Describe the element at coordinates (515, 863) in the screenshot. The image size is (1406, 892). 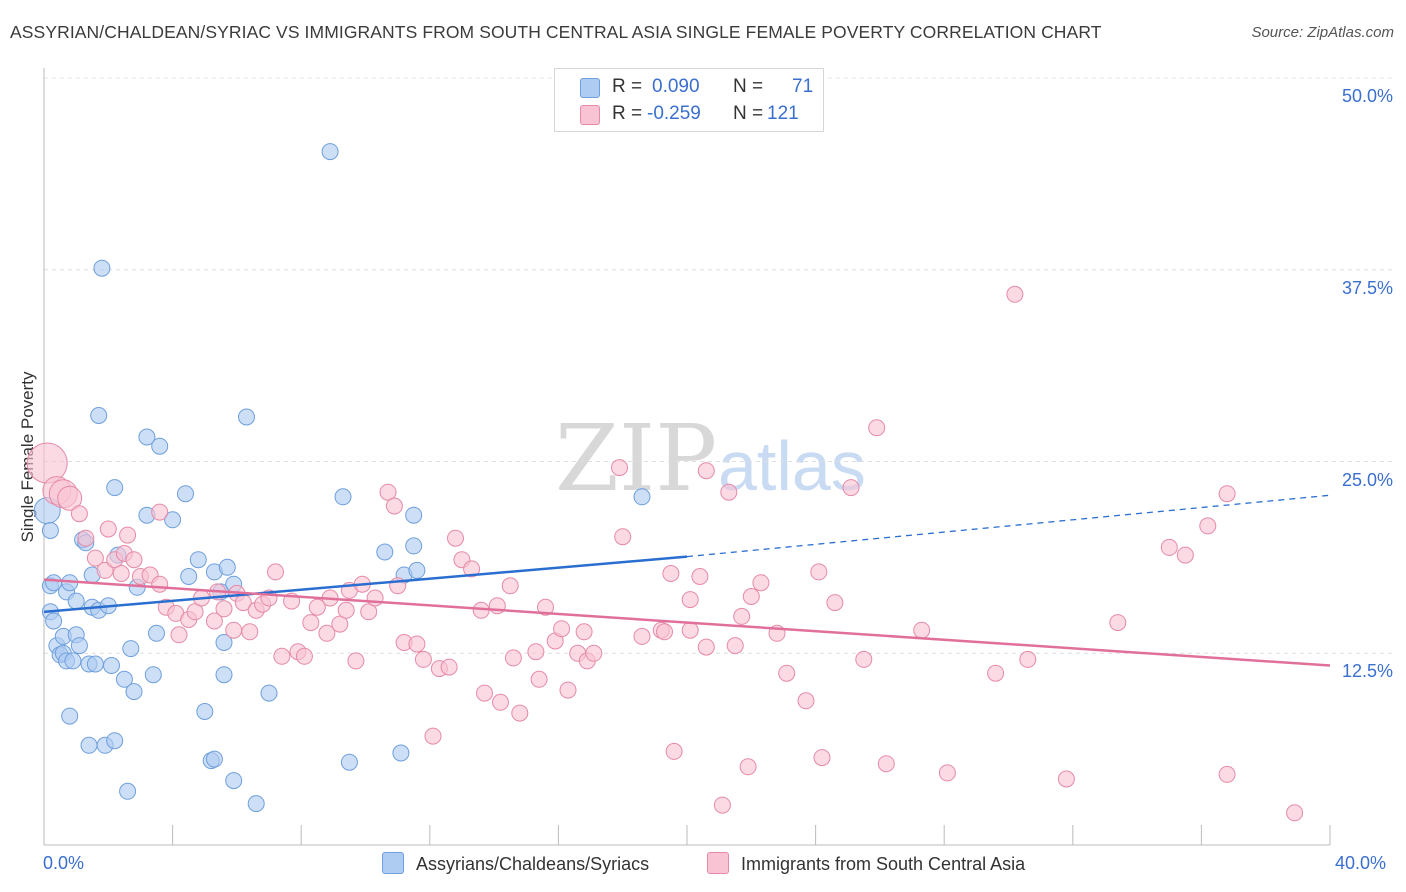
I see `bottom-legend-assyrians: Assyrians/Chaldeans/Syriacs` at that location.